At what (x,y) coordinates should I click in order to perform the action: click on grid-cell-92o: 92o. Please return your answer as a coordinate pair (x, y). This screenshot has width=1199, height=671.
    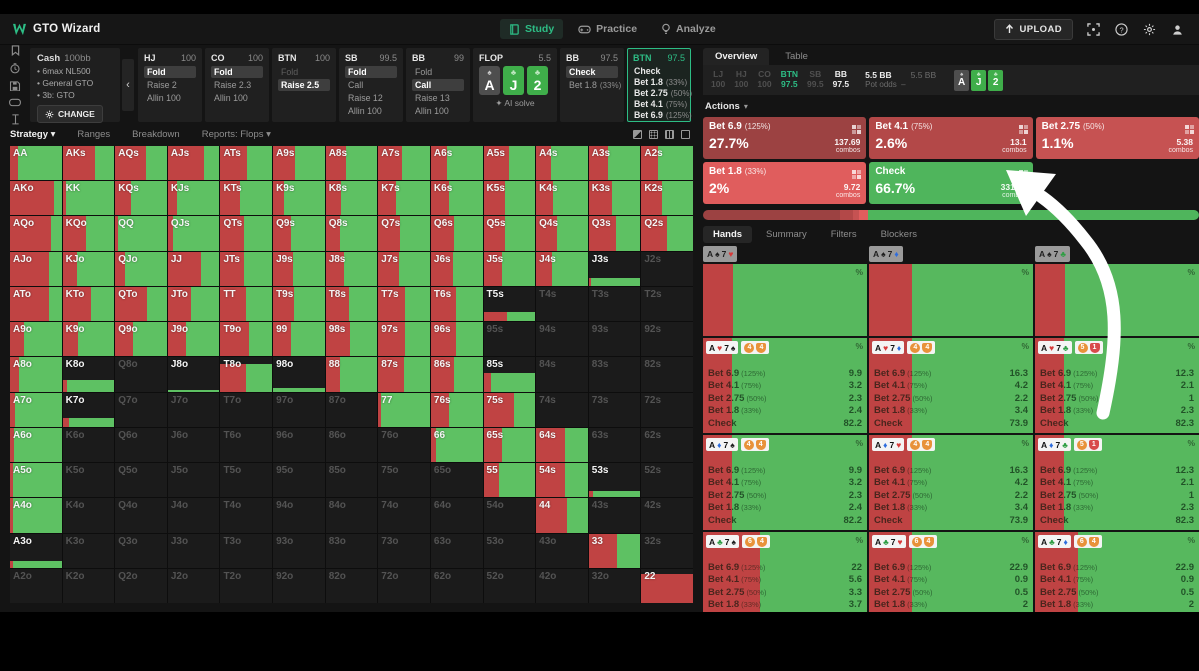
    Looking at the image, I should click on (299, 585).